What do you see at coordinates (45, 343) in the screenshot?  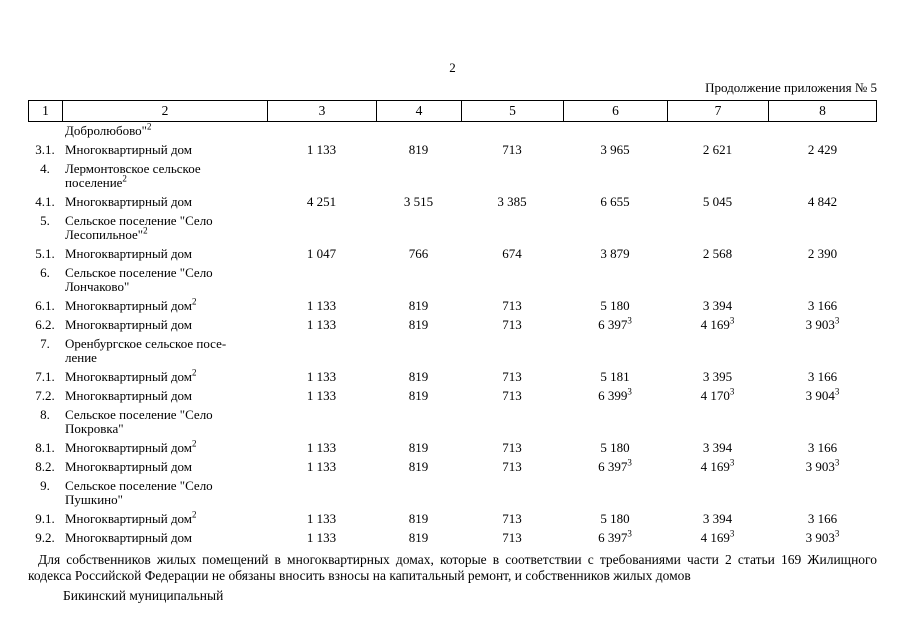 I see `row-number-cell: 7.` at bounding box center [45, 343].